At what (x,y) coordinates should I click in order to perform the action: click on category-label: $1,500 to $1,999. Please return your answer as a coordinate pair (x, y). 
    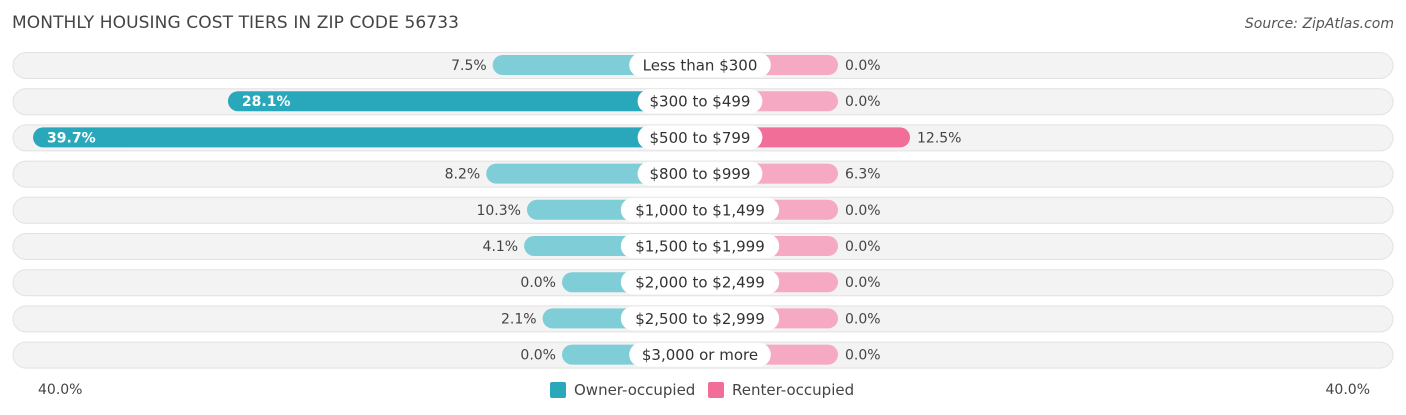
    Looking at the image, I should click on (700, 247).